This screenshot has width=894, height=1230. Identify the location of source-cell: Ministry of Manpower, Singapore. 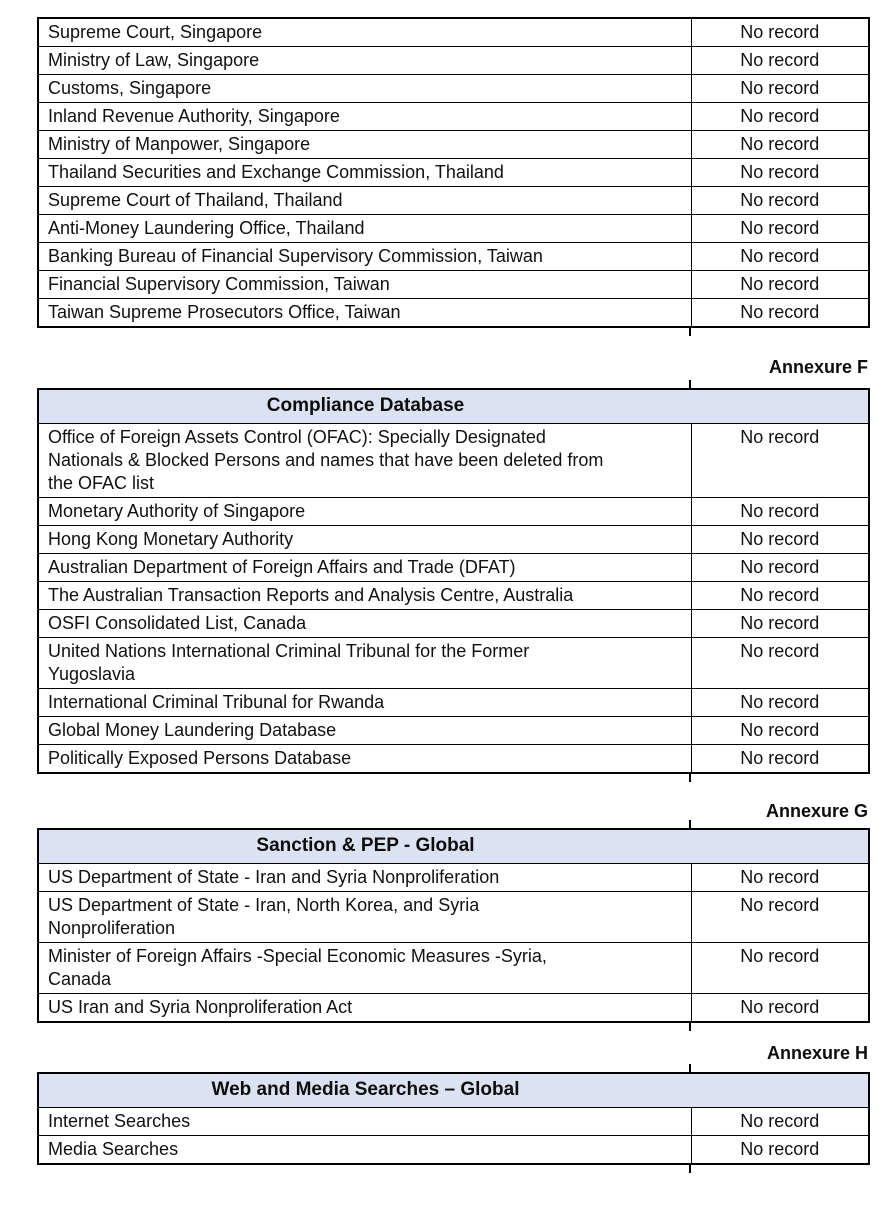
(364, 144).